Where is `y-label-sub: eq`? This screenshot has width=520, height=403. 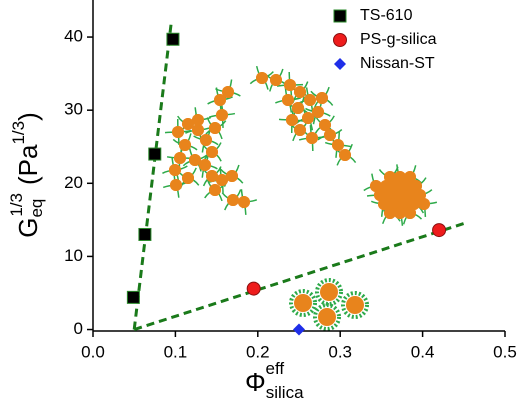 y-label-sub: eq is located at coordinates (36, 208).